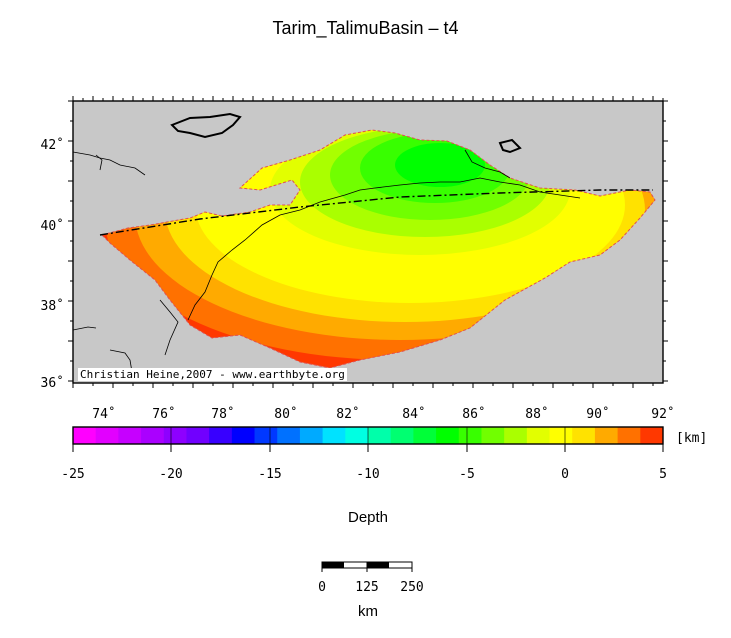  I want to click on lat-label-38: 38˚, so click(52, 306).